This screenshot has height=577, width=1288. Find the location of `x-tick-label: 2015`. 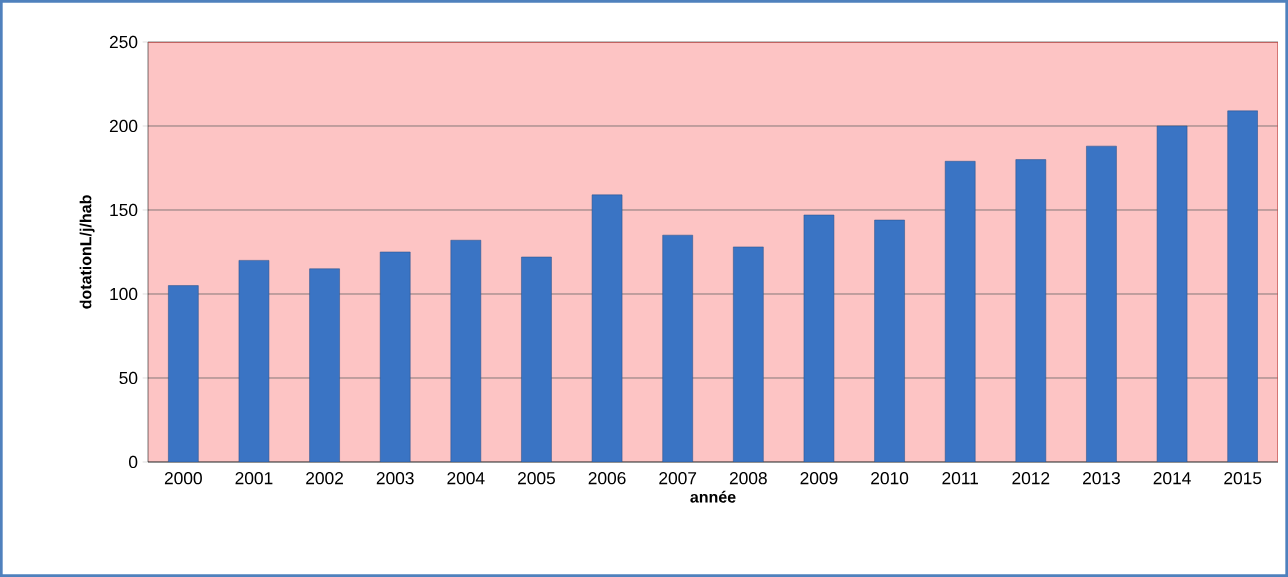

x-tick-label: 2015 is located at coordinates (1243, 478).